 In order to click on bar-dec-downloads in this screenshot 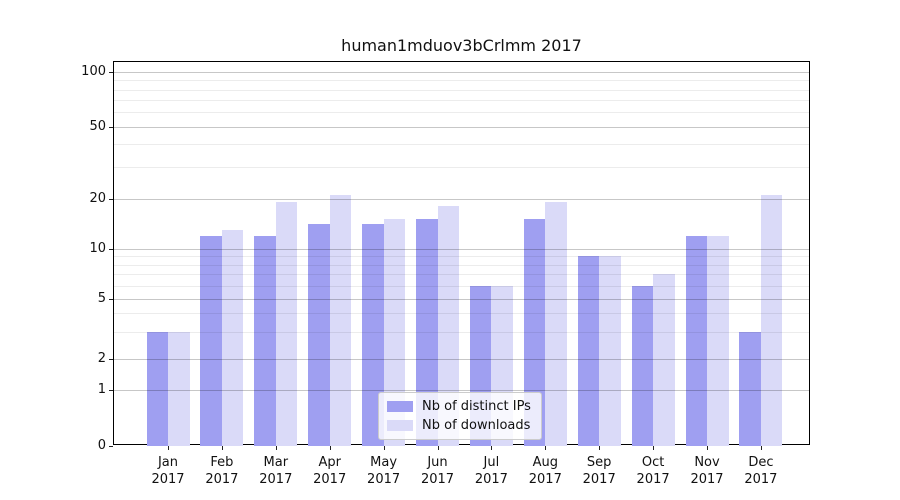, I will do `click(771, 320)`.